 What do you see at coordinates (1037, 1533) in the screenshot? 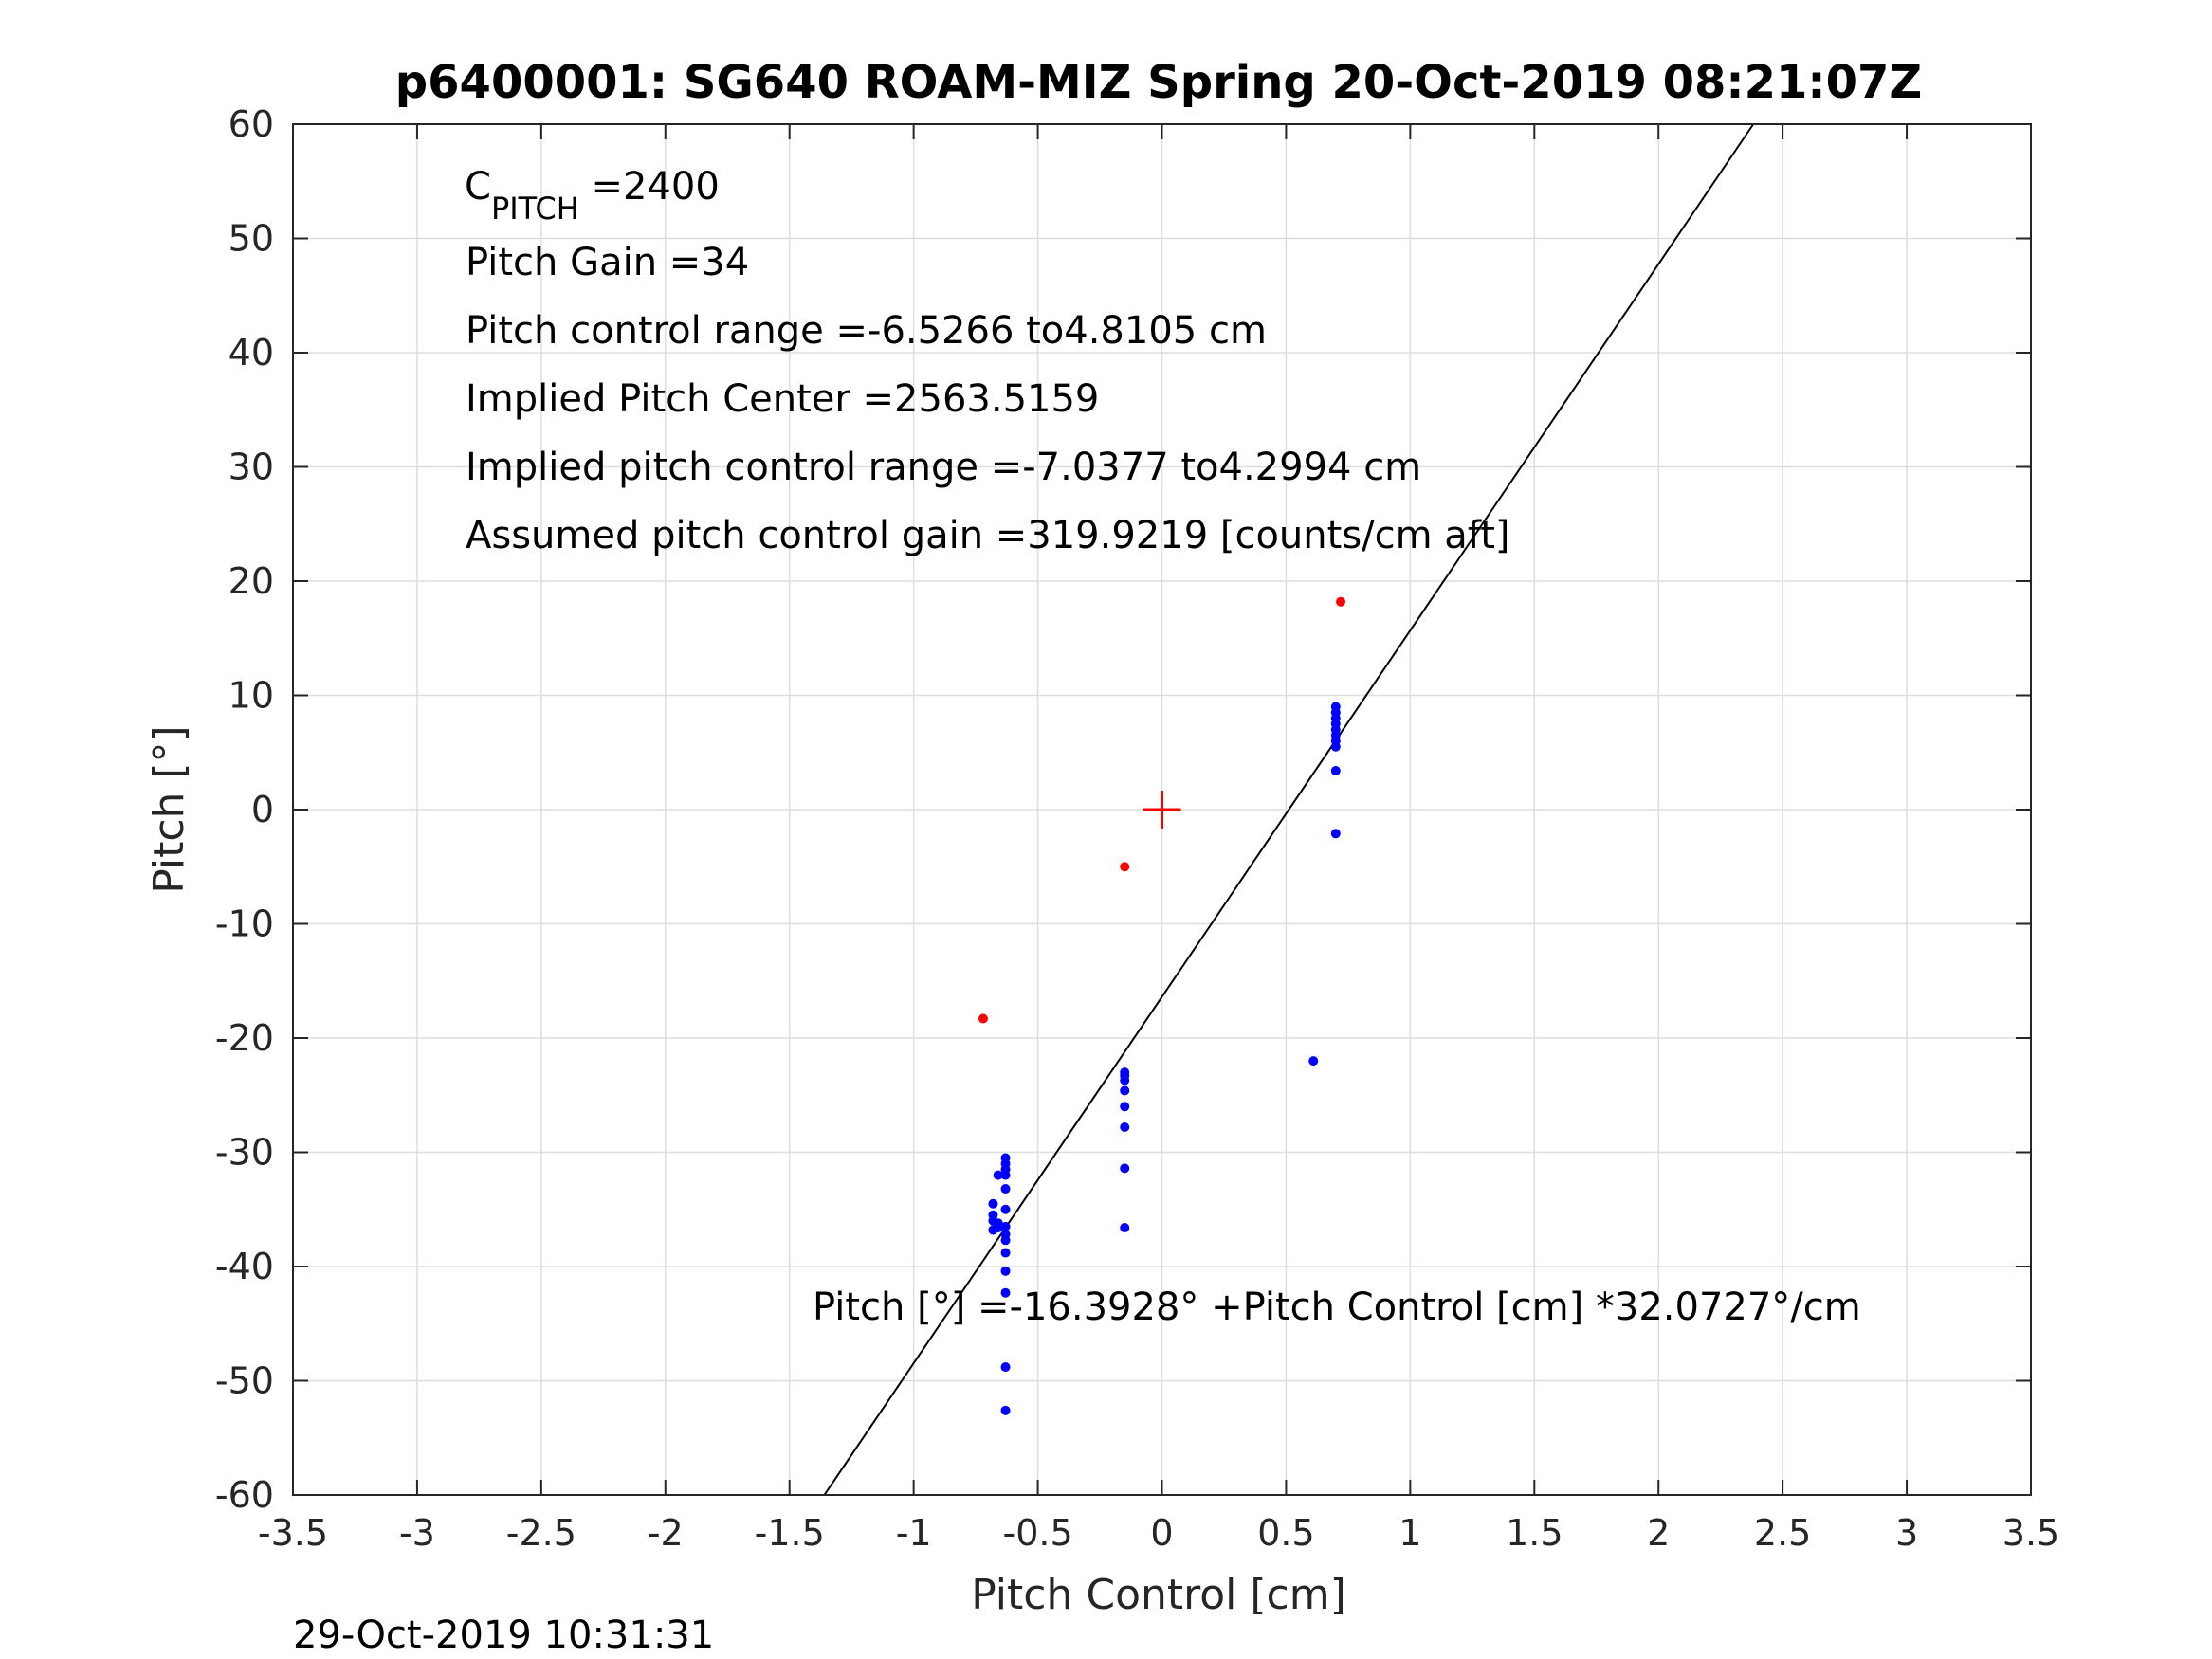
I see `x-tick-label: -0.5` at bounding box center [1037, 1533].